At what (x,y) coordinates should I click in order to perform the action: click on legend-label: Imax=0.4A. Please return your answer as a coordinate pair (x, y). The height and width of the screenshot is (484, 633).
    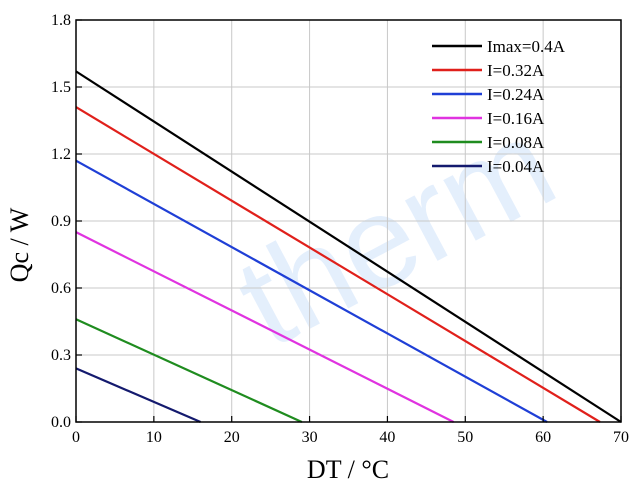
    Looking at the image, I should click on (526, 46).